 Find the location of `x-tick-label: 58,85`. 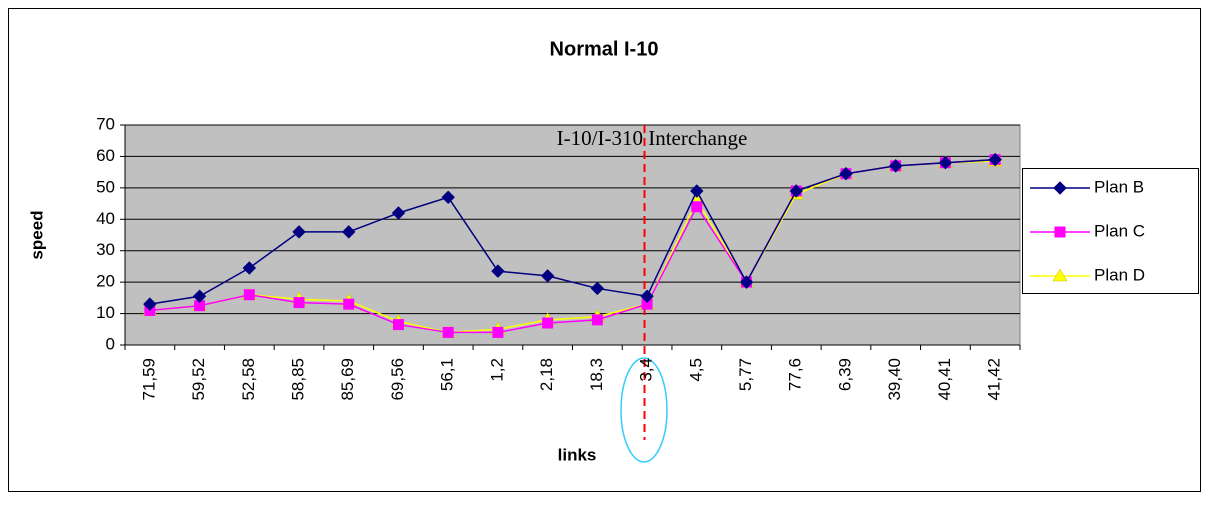

x-tick-label: 58,85 is located at coordinates (298, 379).